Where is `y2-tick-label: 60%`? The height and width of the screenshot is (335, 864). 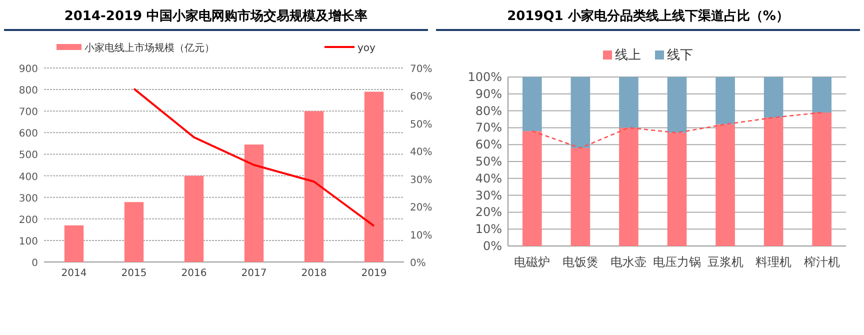 y2-tick-label: 60% is located at coordinates (421, 97).